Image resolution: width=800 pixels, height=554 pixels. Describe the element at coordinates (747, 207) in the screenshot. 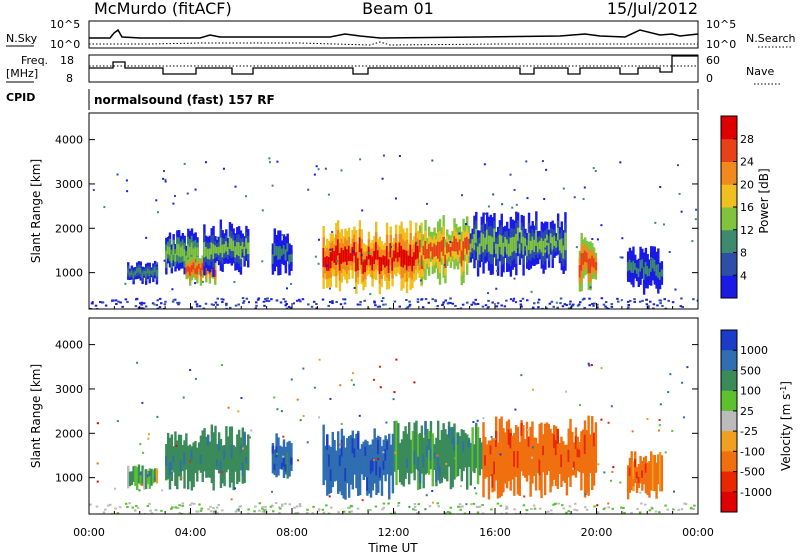

I see `power-colorbar-tick-label: 16` at that location.